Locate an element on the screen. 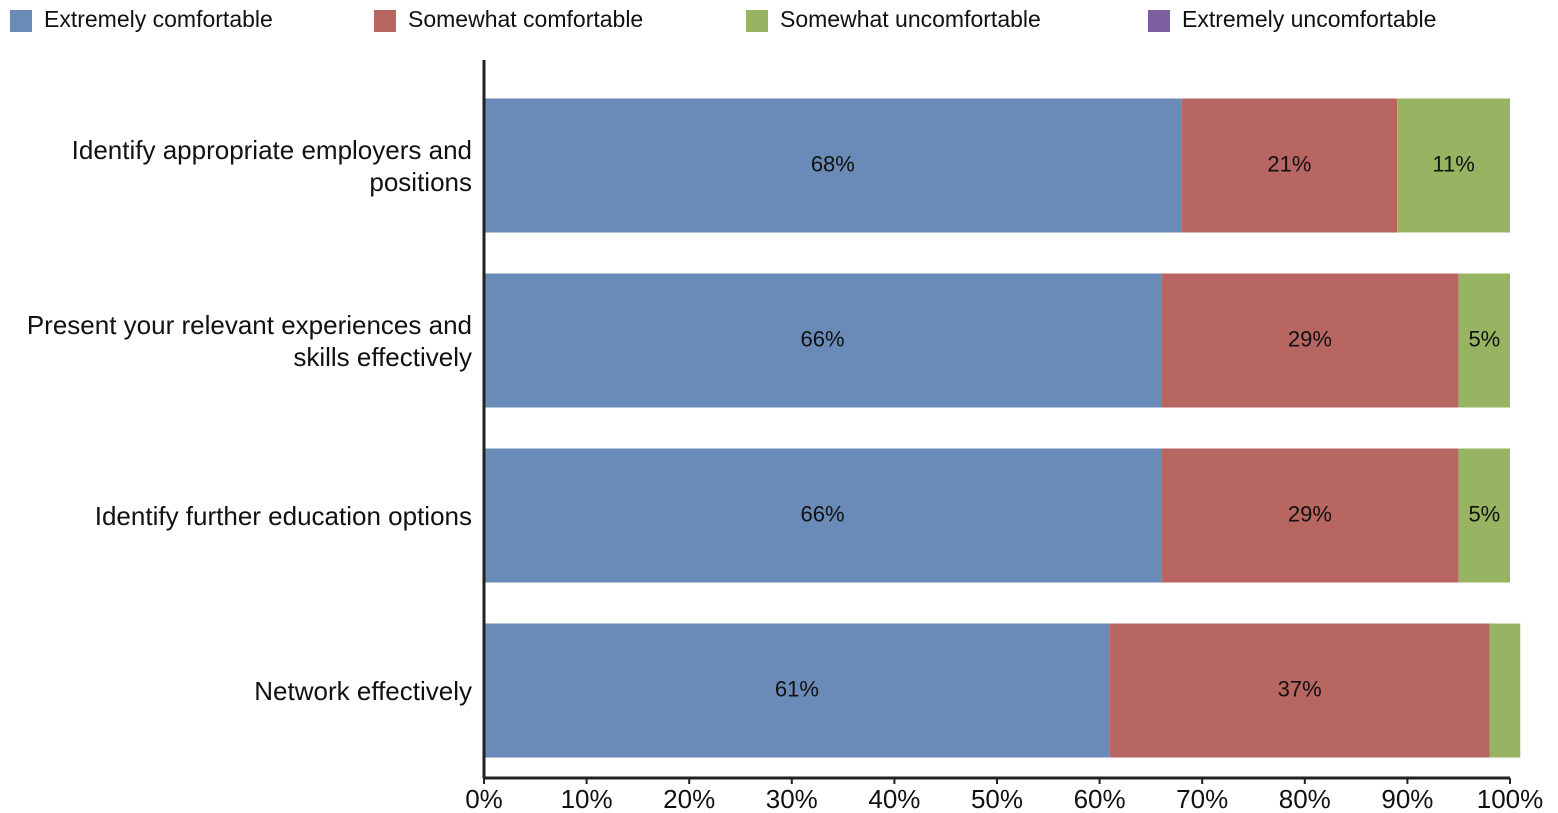 The width and height of the screenshot is (1558, 813). x-tick-label: 10% is located at coordinates (587, 798).